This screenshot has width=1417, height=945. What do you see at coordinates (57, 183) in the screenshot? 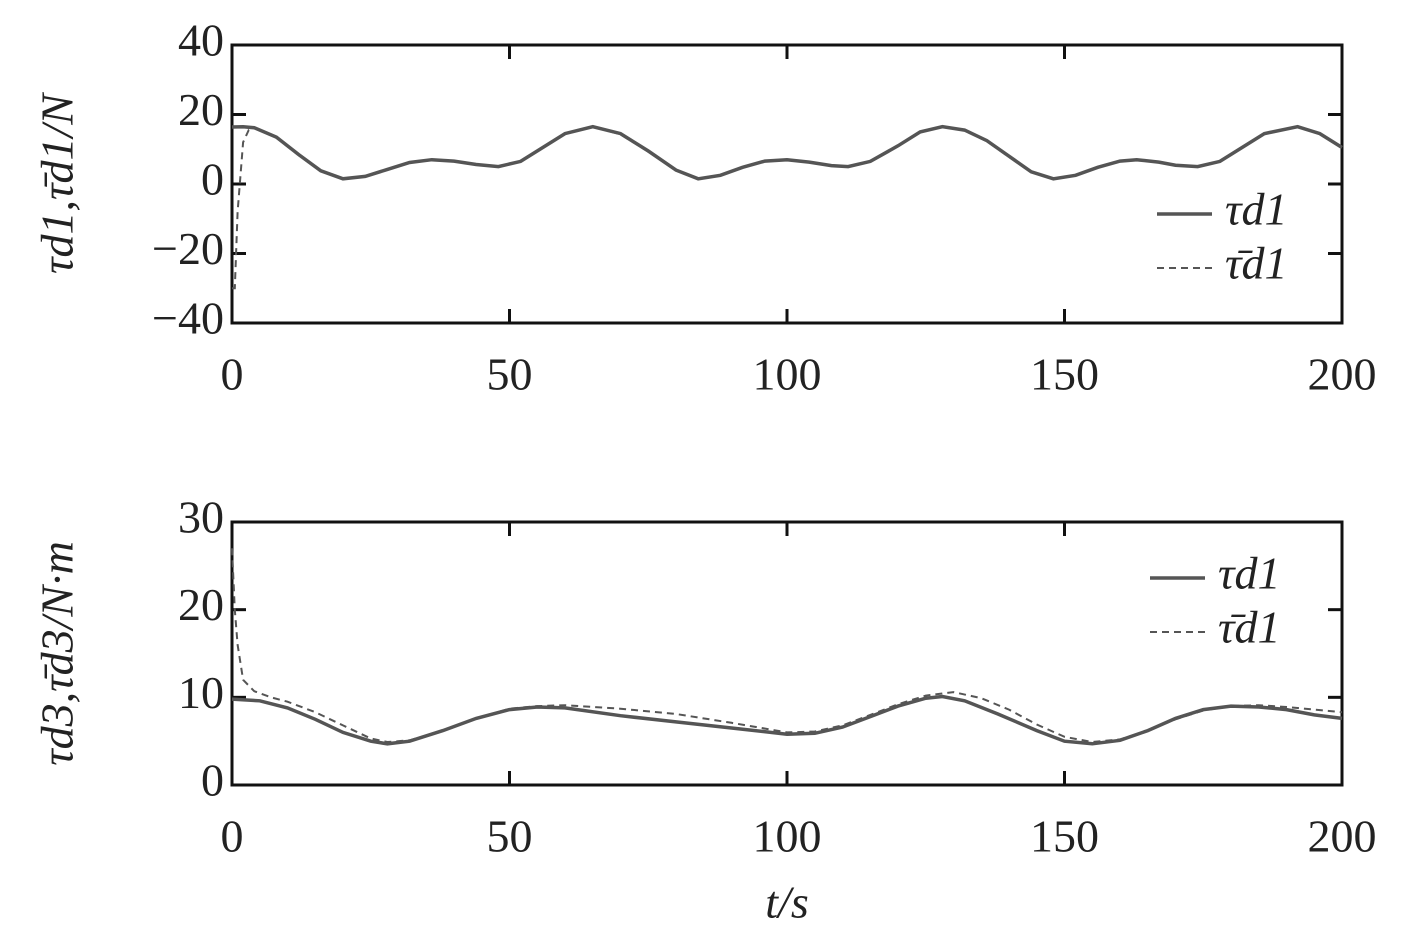
I see `y-axis-label: τd1,τ̄d1/N` at bounding box center [57, 183].